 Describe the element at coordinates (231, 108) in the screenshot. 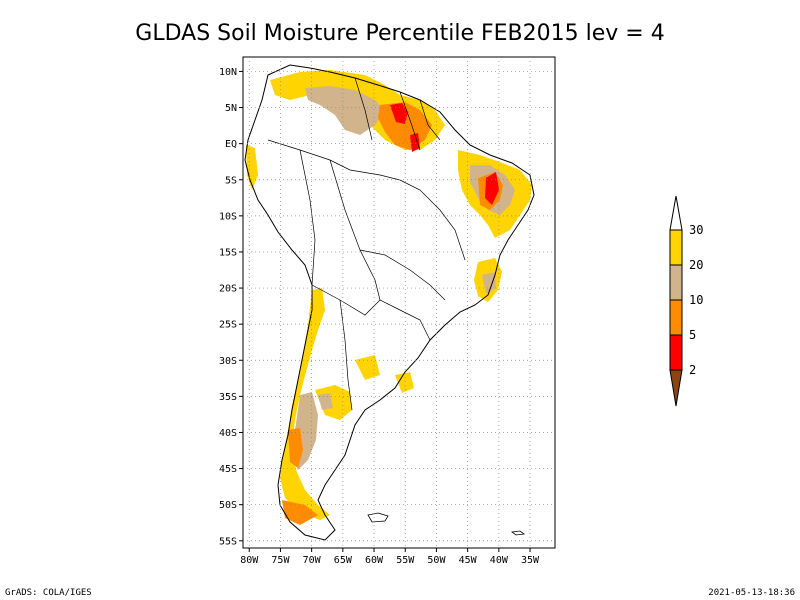

I see `lat-tick-label: 5N` at that location.